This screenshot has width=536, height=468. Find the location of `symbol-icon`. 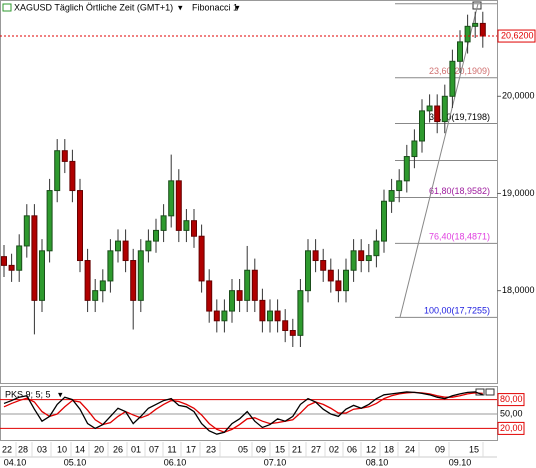

symbol-icon is located at coordinates (7, 7).